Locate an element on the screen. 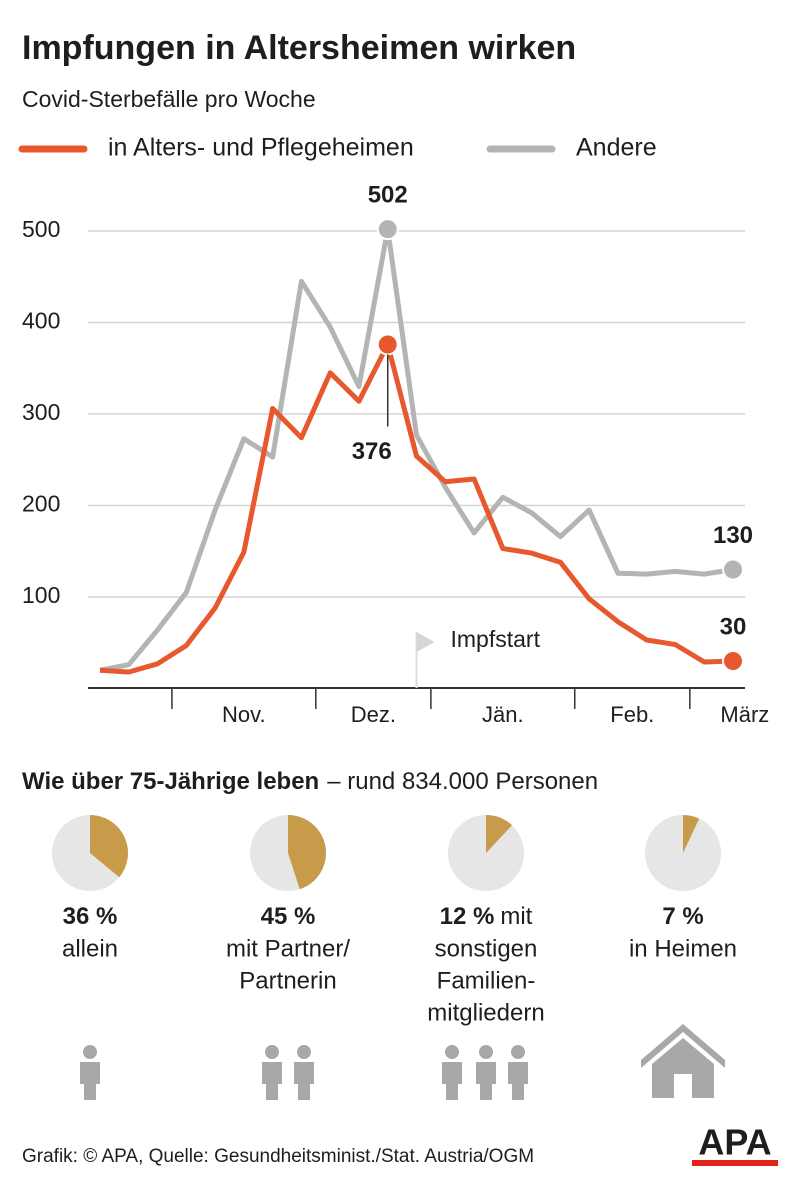  subtitle: Covid-Sterbefälle pro Woche is located at coordinates (169, 99).